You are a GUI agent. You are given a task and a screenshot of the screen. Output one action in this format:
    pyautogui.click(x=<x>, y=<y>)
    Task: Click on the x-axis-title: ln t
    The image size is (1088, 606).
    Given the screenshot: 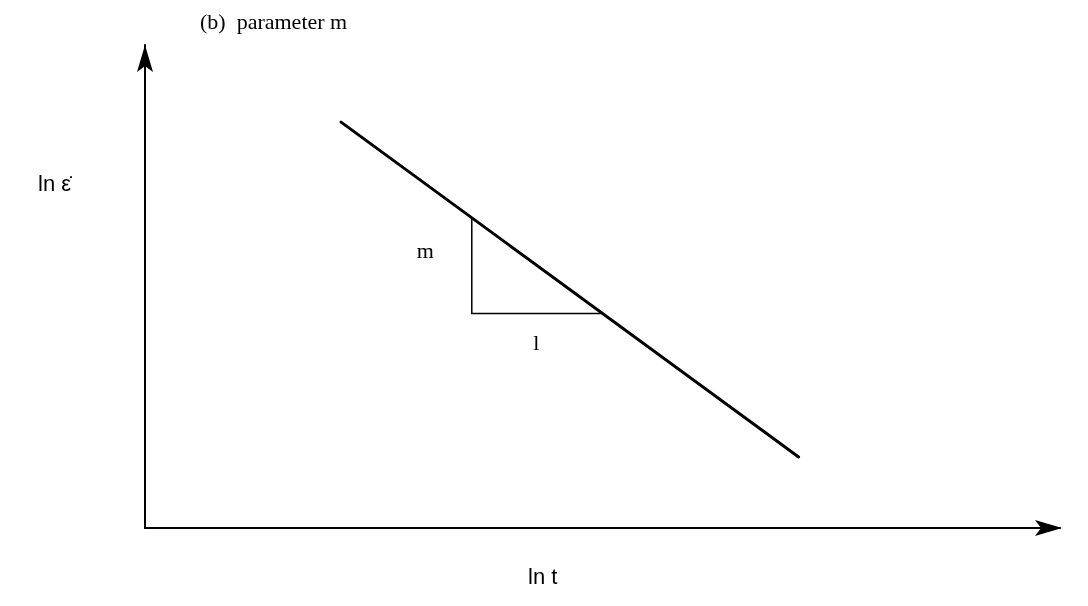 What is the action you would take?
    pyautogui.click(x=543, y=576)
    